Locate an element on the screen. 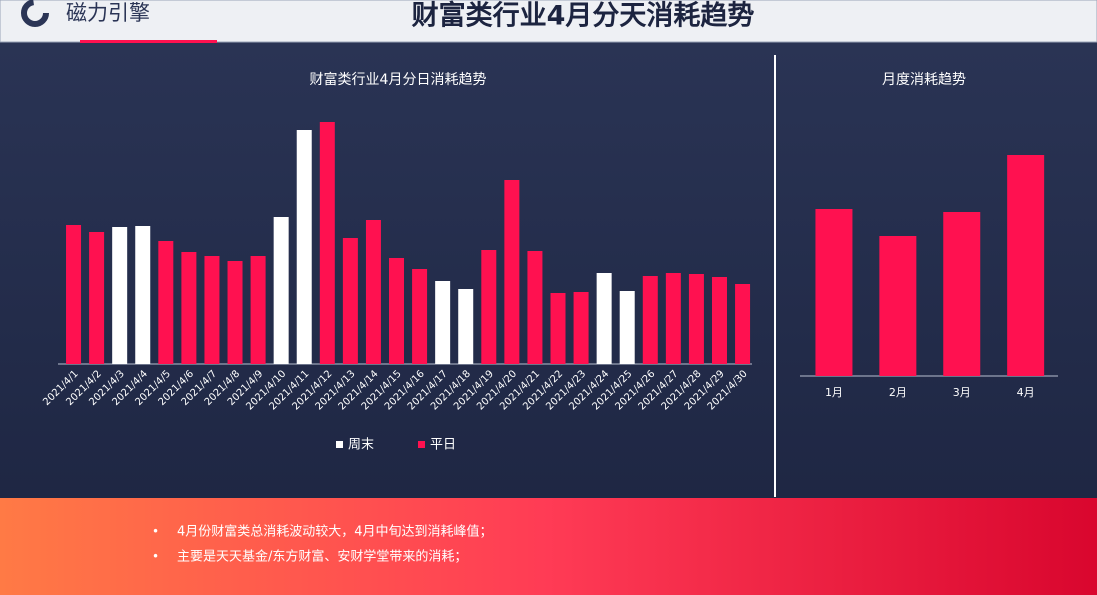  note: 主要是天天基金/东方财富、安财学堂带来的消耗； is located at coordinates (322, 557).